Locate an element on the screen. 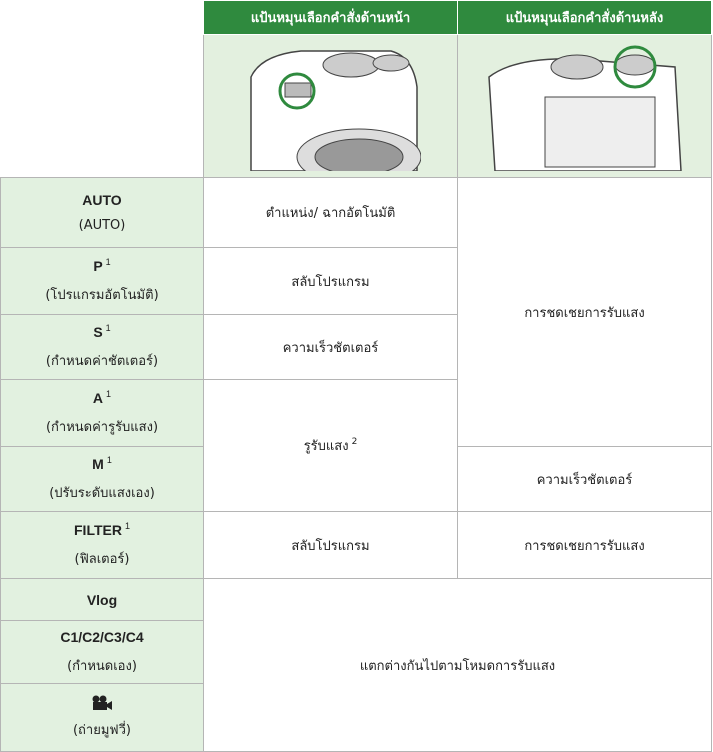 Image resolution: width=713 pixels, height=752 pixels. mode-note: (กำหนดเอง) is located at coordinates (102, 666).